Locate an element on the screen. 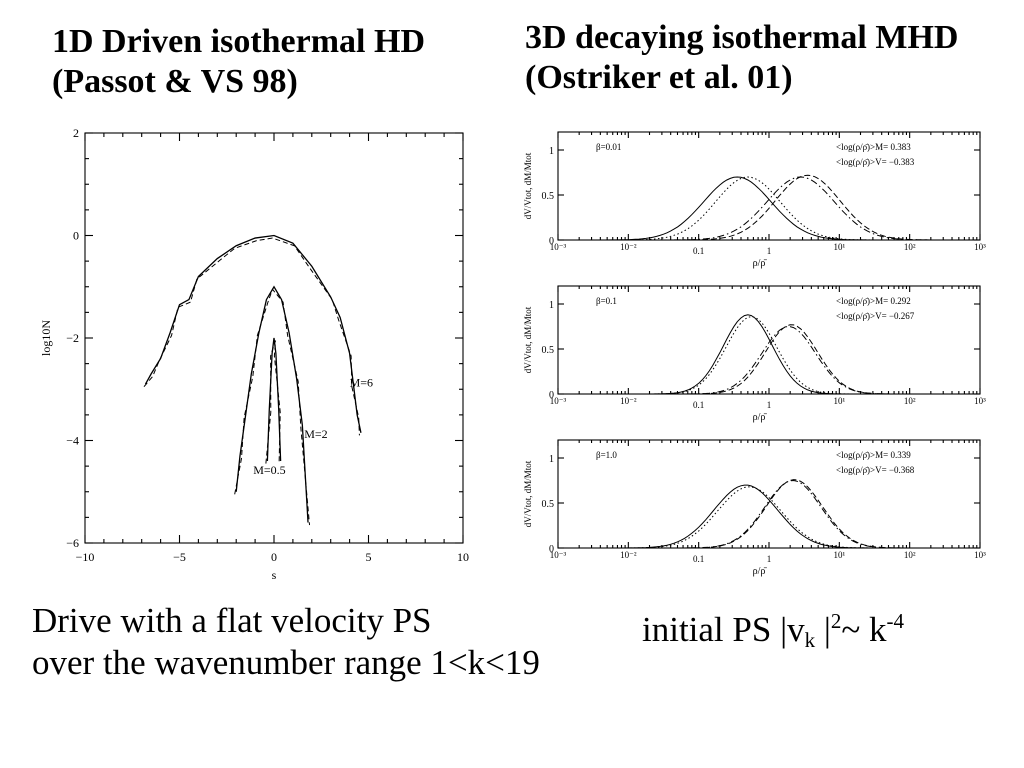 The height and width of the screenshot is (768, 1024). left-xtick-label: 0 is located at coordinates (274, 557).